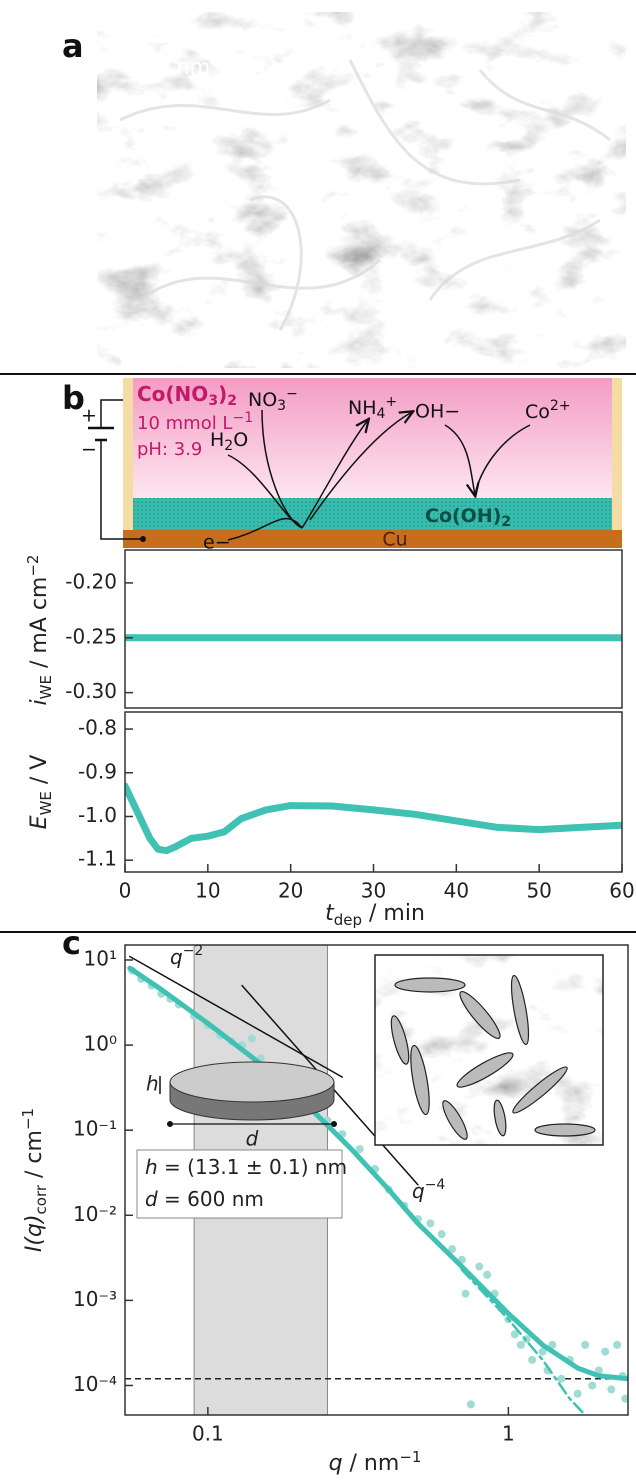 This screenshot has height=1480, width=636. What do you see at coordinates (241, 1106) in the screenshot?
I see `disc-model: hd` at bounding box center [241, 1106].